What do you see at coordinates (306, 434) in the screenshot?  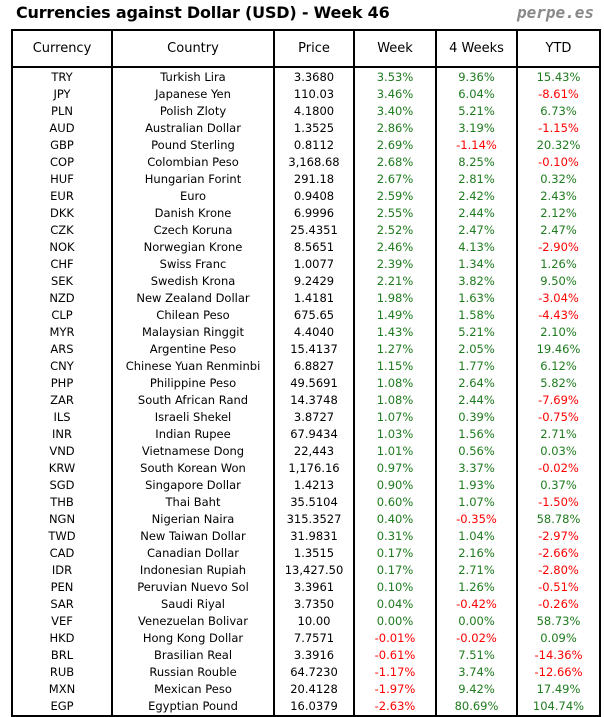 I see `table-row: INR Indian Rupee 67.9434 1.03% 1.56% 2.71%` at bounding box center [306, 434].